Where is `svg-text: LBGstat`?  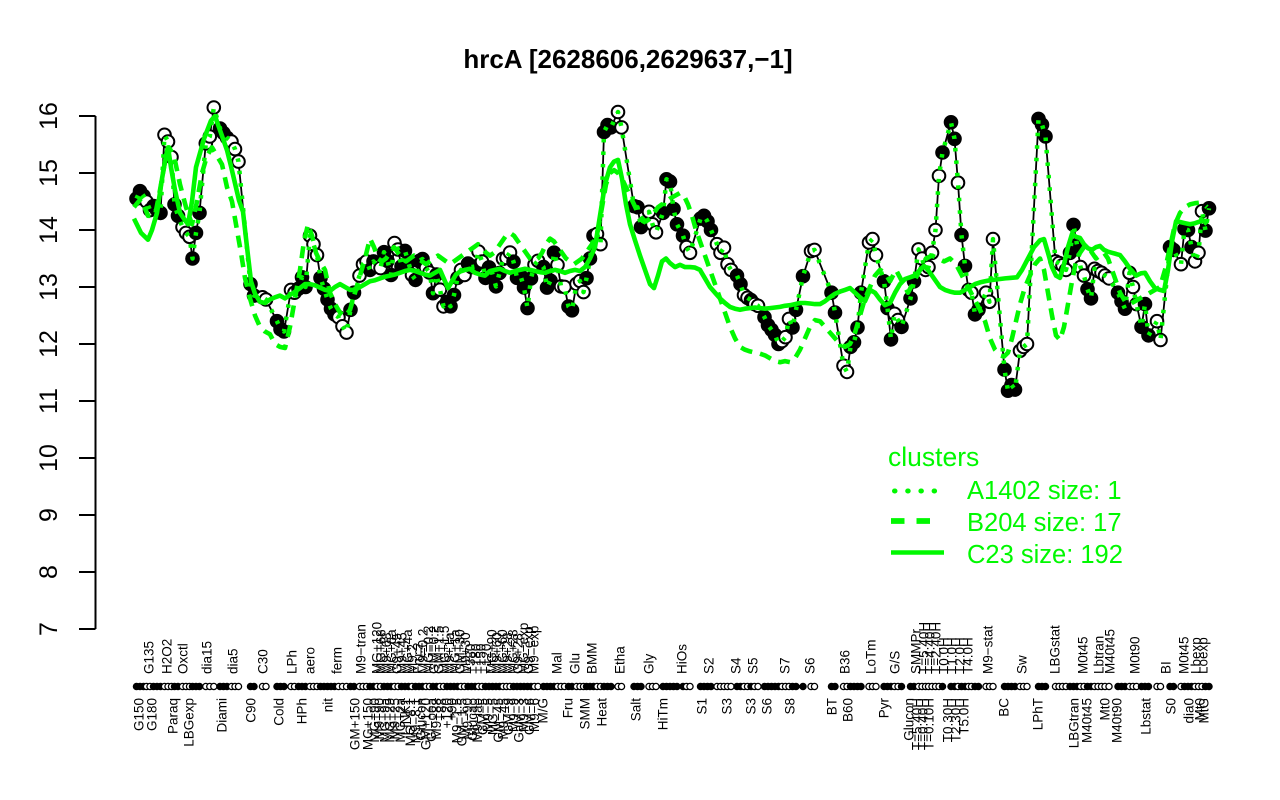
svg-text: LBGstat is located at coordinates (1055, 649).